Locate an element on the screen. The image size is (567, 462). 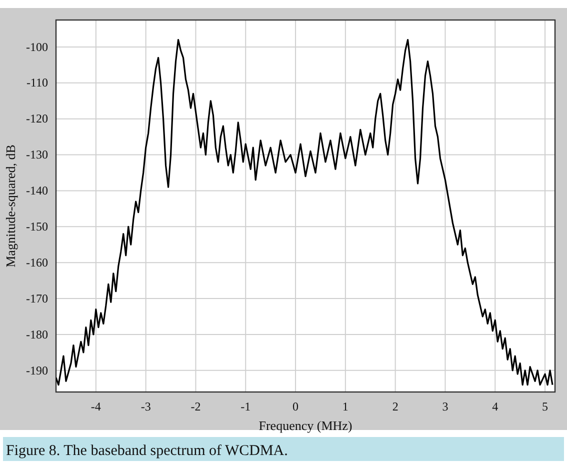
y-tick-label: -110 is located at coordinates (37, 83).